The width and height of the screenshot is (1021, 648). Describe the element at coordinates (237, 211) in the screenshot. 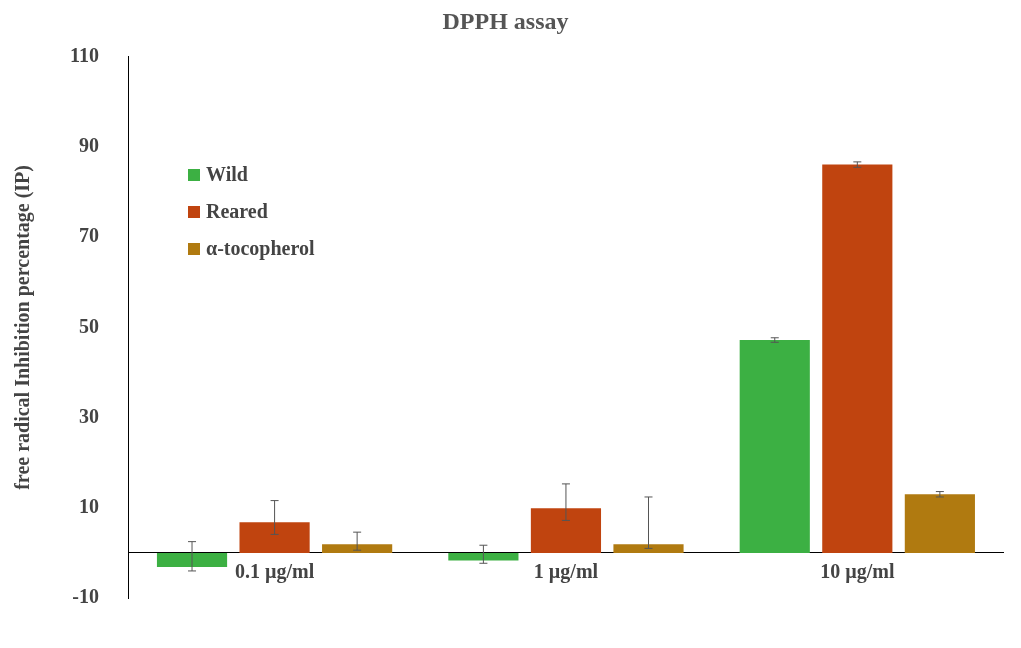

I see `legend-label: Reared` at that location.